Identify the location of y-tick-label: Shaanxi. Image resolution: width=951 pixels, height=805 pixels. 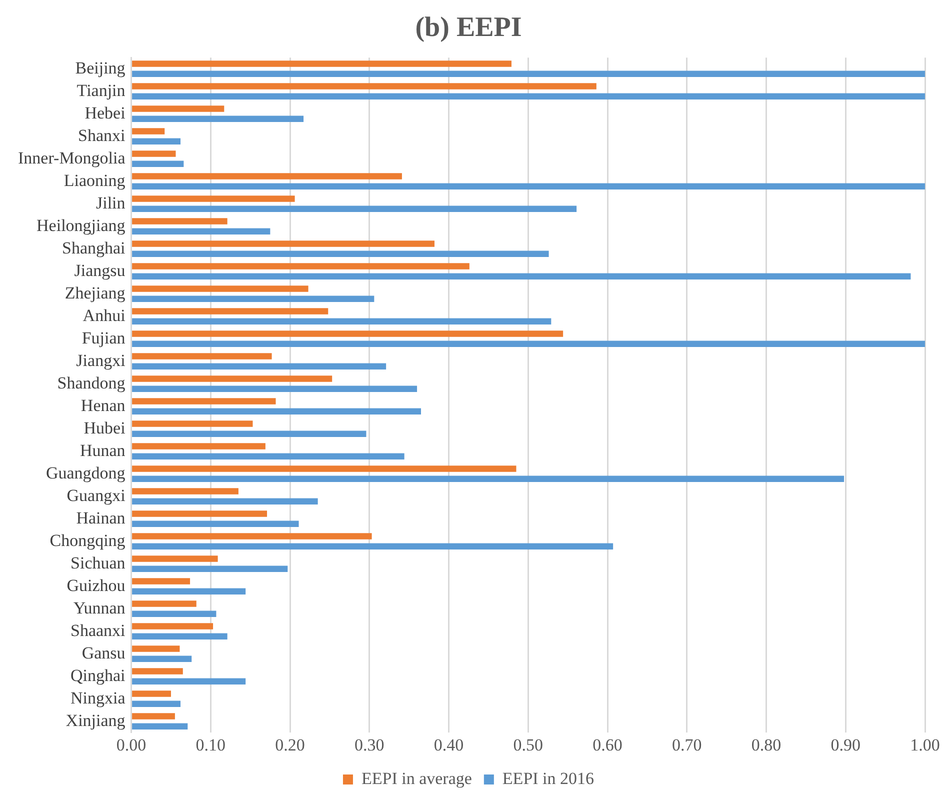
(98, 630).